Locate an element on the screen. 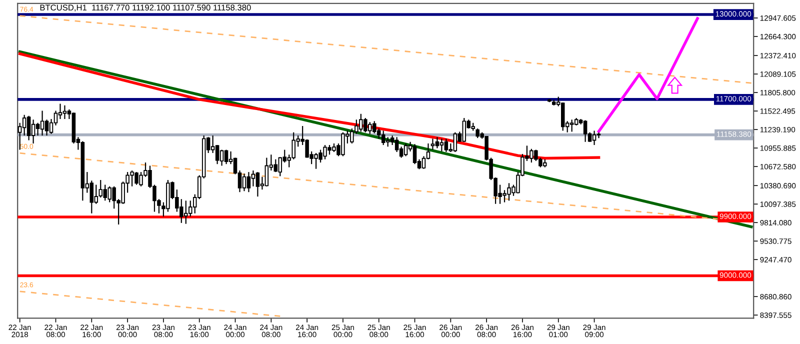 This screenshot has width=800, height=344. chart-title: BTCUSD,H1 11167.770 11192.100 11107.590 11158.380 is located at coordinates (145, 8).